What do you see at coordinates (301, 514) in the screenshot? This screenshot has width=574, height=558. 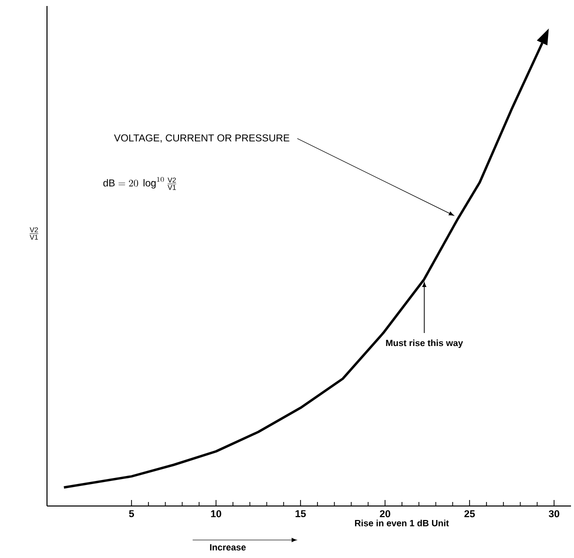 I see `x-tick-label: 15` at bounding box center [301, 514].